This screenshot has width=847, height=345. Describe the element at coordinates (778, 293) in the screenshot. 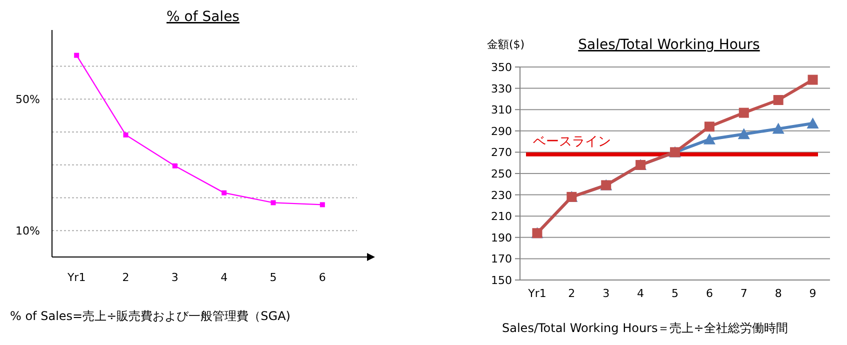

I see `x-tick-label: 8` at that location.